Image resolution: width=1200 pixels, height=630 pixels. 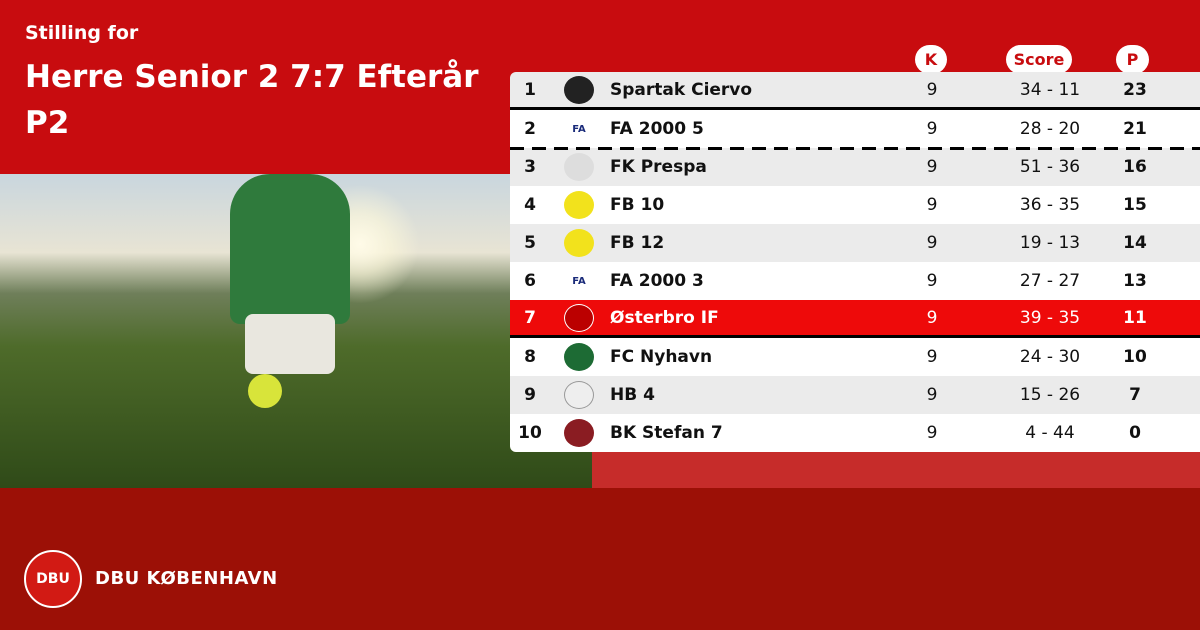 I want to click on player-shirt, so click(x=290, y=249).